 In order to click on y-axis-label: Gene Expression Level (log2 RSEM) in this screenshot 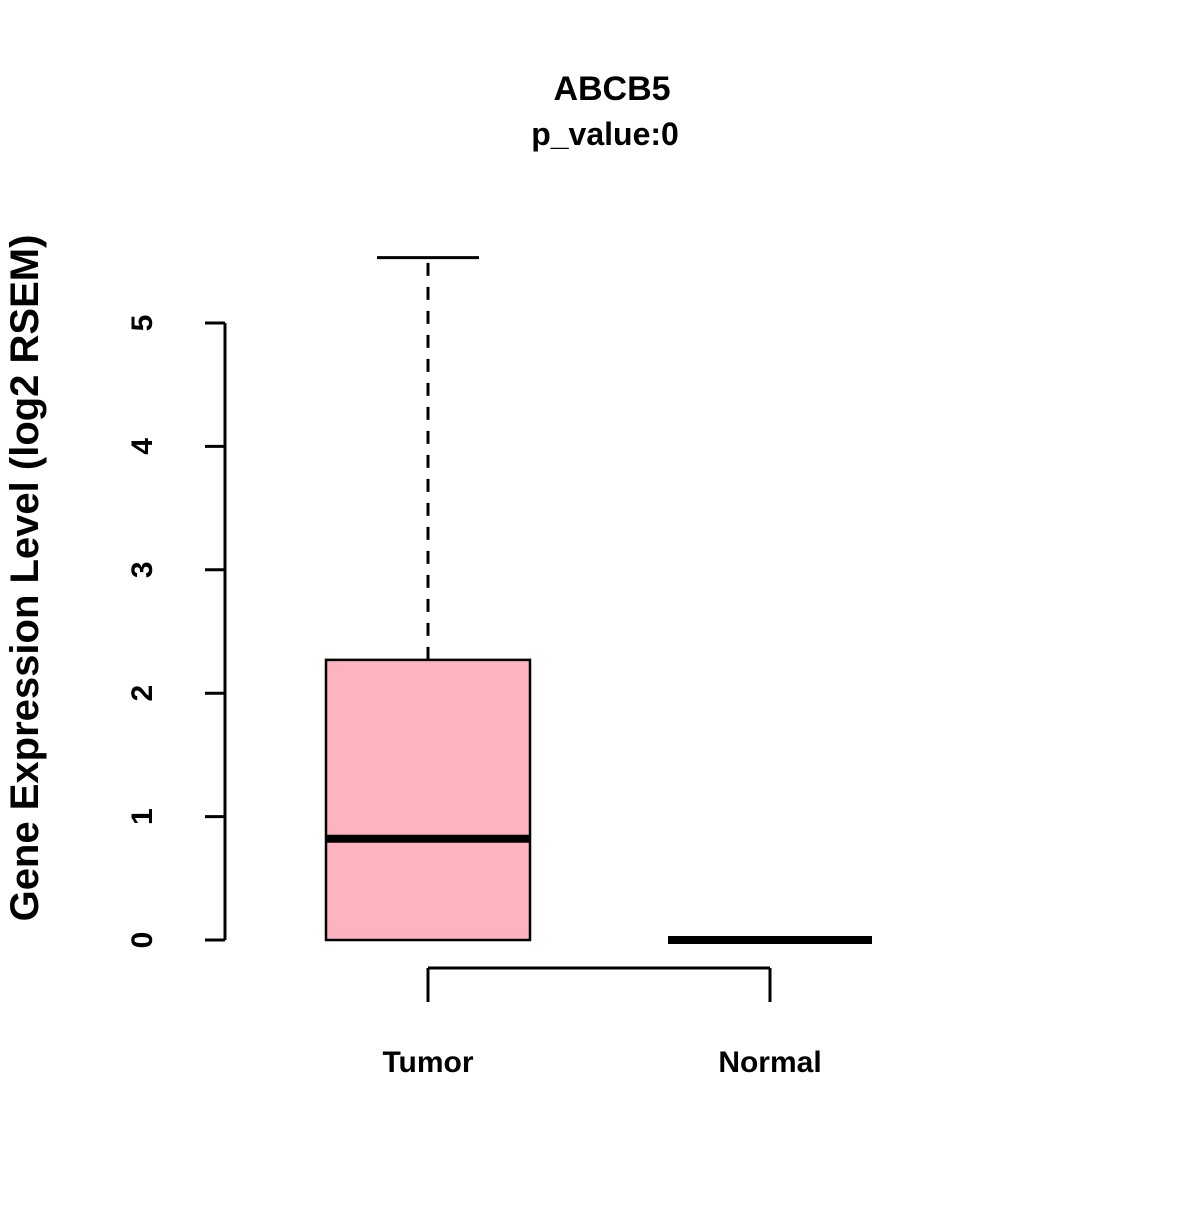, I will do `click(25, 578)`.